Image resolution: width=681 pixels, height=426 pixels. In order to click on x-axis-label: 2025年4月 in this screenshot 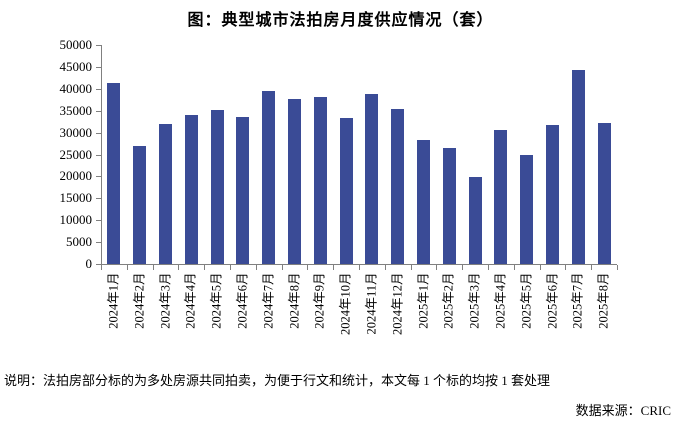, I will do `click(500, 300)`.